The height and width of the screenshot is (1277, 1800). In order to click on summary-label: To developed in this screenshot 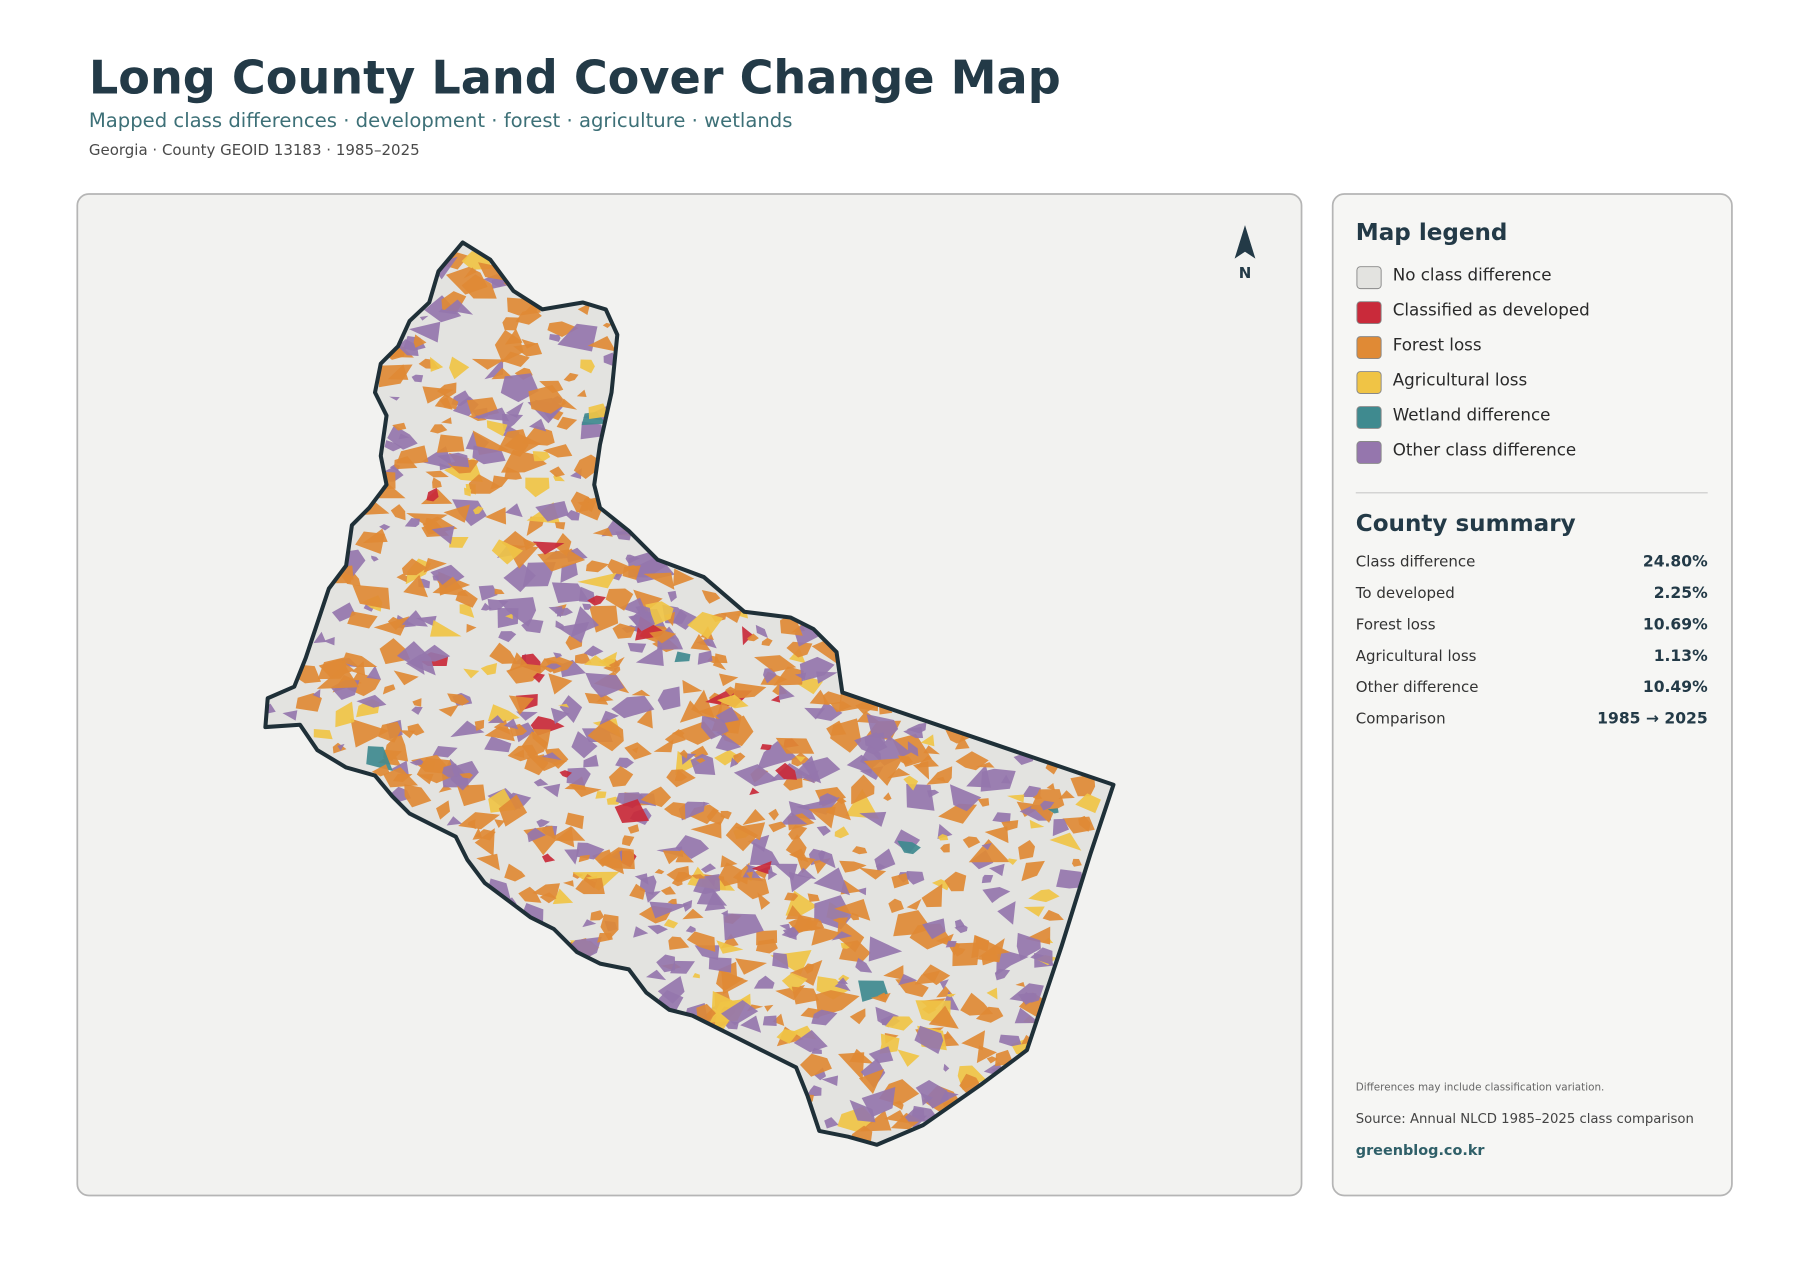, I will do `click(1405, 593)`.